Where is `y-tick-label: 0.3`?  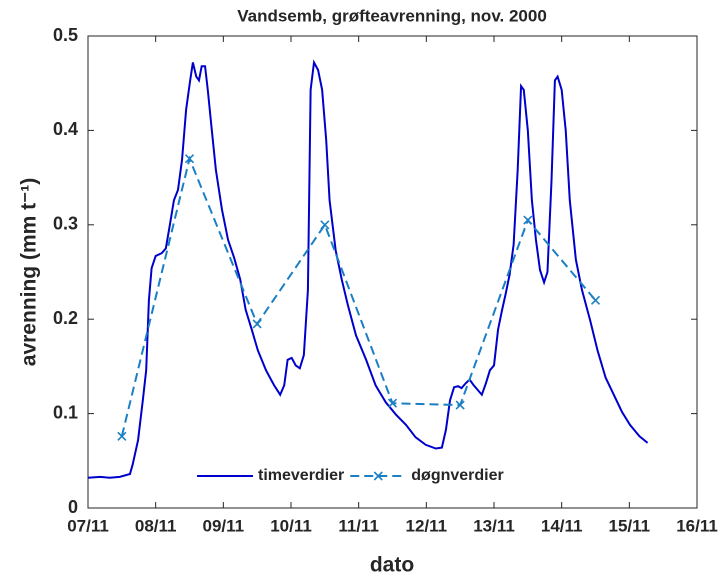 y-tick-label: 0.3 is located at coordinates (65, 224).